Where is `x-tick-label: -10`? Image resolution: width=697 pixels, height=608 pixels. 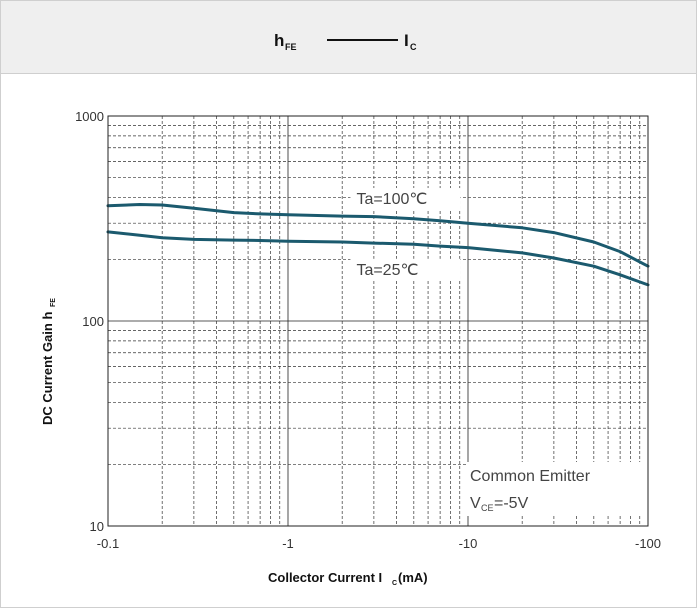
x-tick-label: -10 is located at coordinates (468, 543).